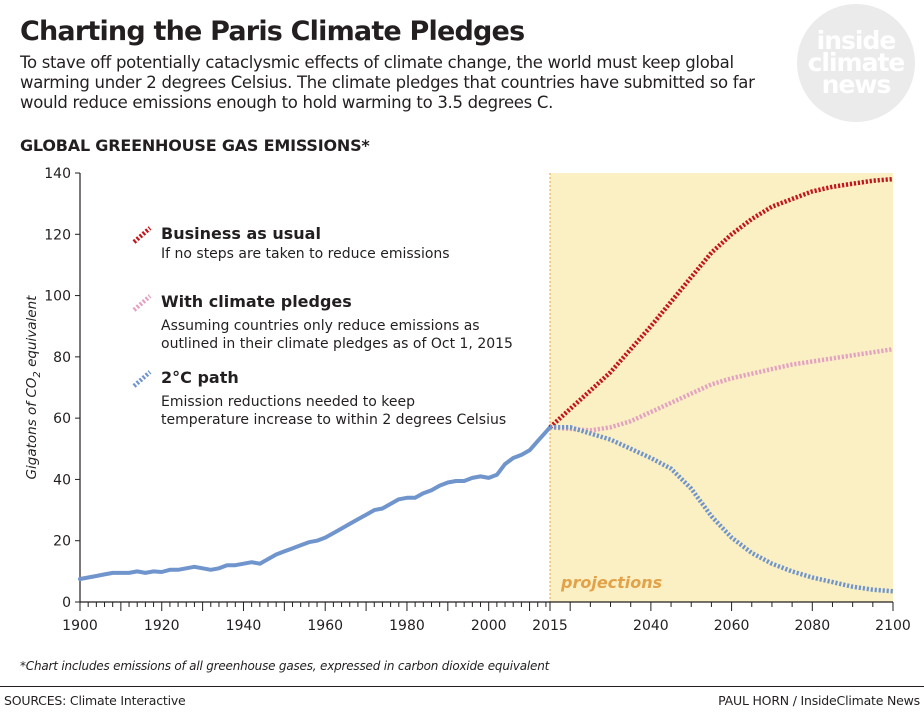 This screenshot has width=924, height=714. What do you see at coordinates (162, 626) in the screenshot?
I see `x-tick-label: 1920` at bounding box center [162, 626].